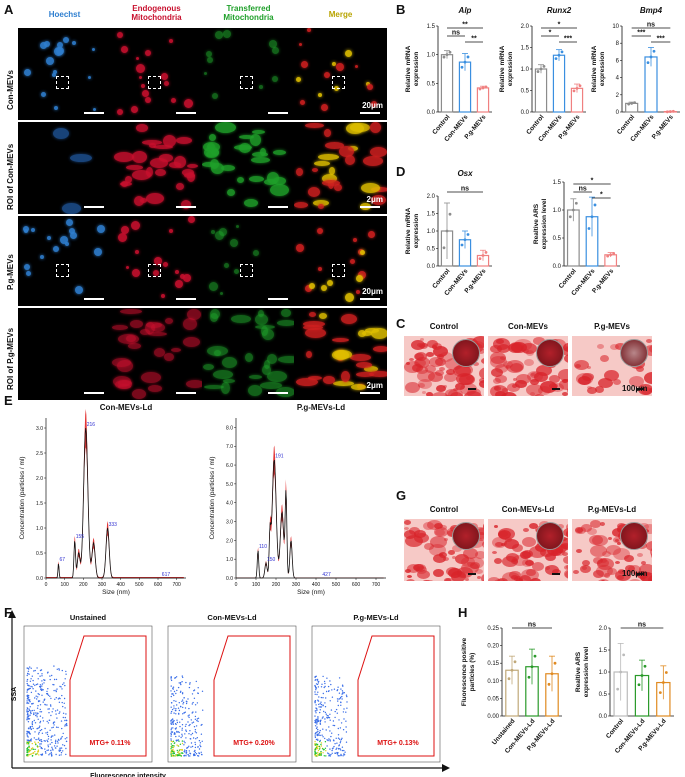  I want to click on gate-polygon, so click(252, 696).